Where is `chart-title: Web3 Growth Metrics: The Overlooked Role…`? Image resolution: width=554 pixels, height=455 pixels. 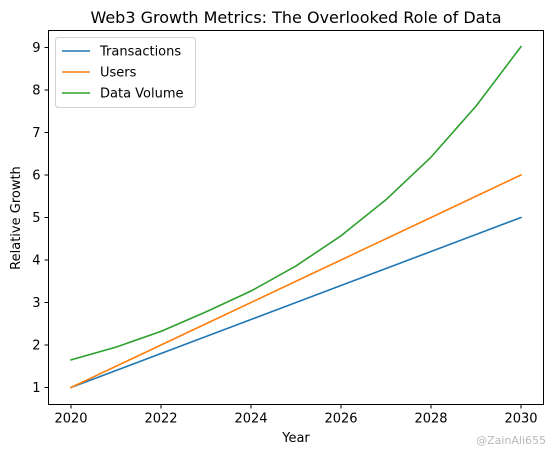
chart-title: Web3 Growth Metrics: The Overlooked Role… is located at coordinates (295, 17).